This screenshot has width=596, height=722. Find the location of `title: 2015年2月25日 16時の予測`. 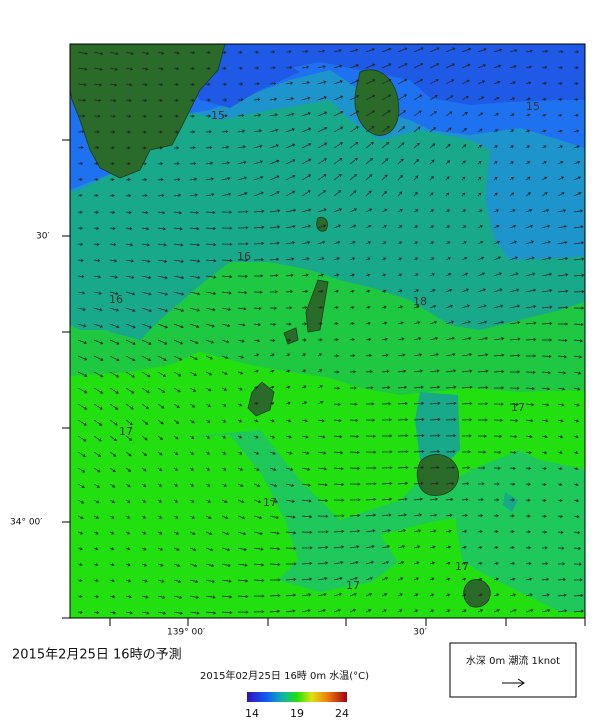

title: 2015年2月25日 16時の予測 is located at coordinates (97, 655).